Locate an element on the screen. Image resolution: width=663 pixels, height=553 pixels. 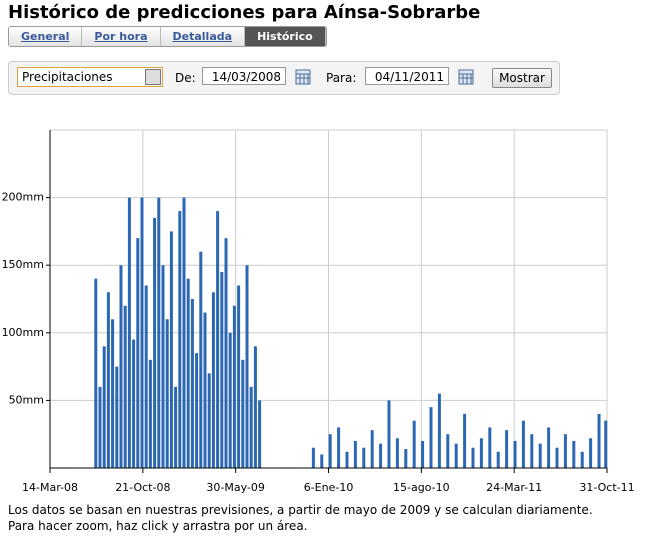
x-tick-label: 14-Mar-08 is located at coordinates (50, 487).